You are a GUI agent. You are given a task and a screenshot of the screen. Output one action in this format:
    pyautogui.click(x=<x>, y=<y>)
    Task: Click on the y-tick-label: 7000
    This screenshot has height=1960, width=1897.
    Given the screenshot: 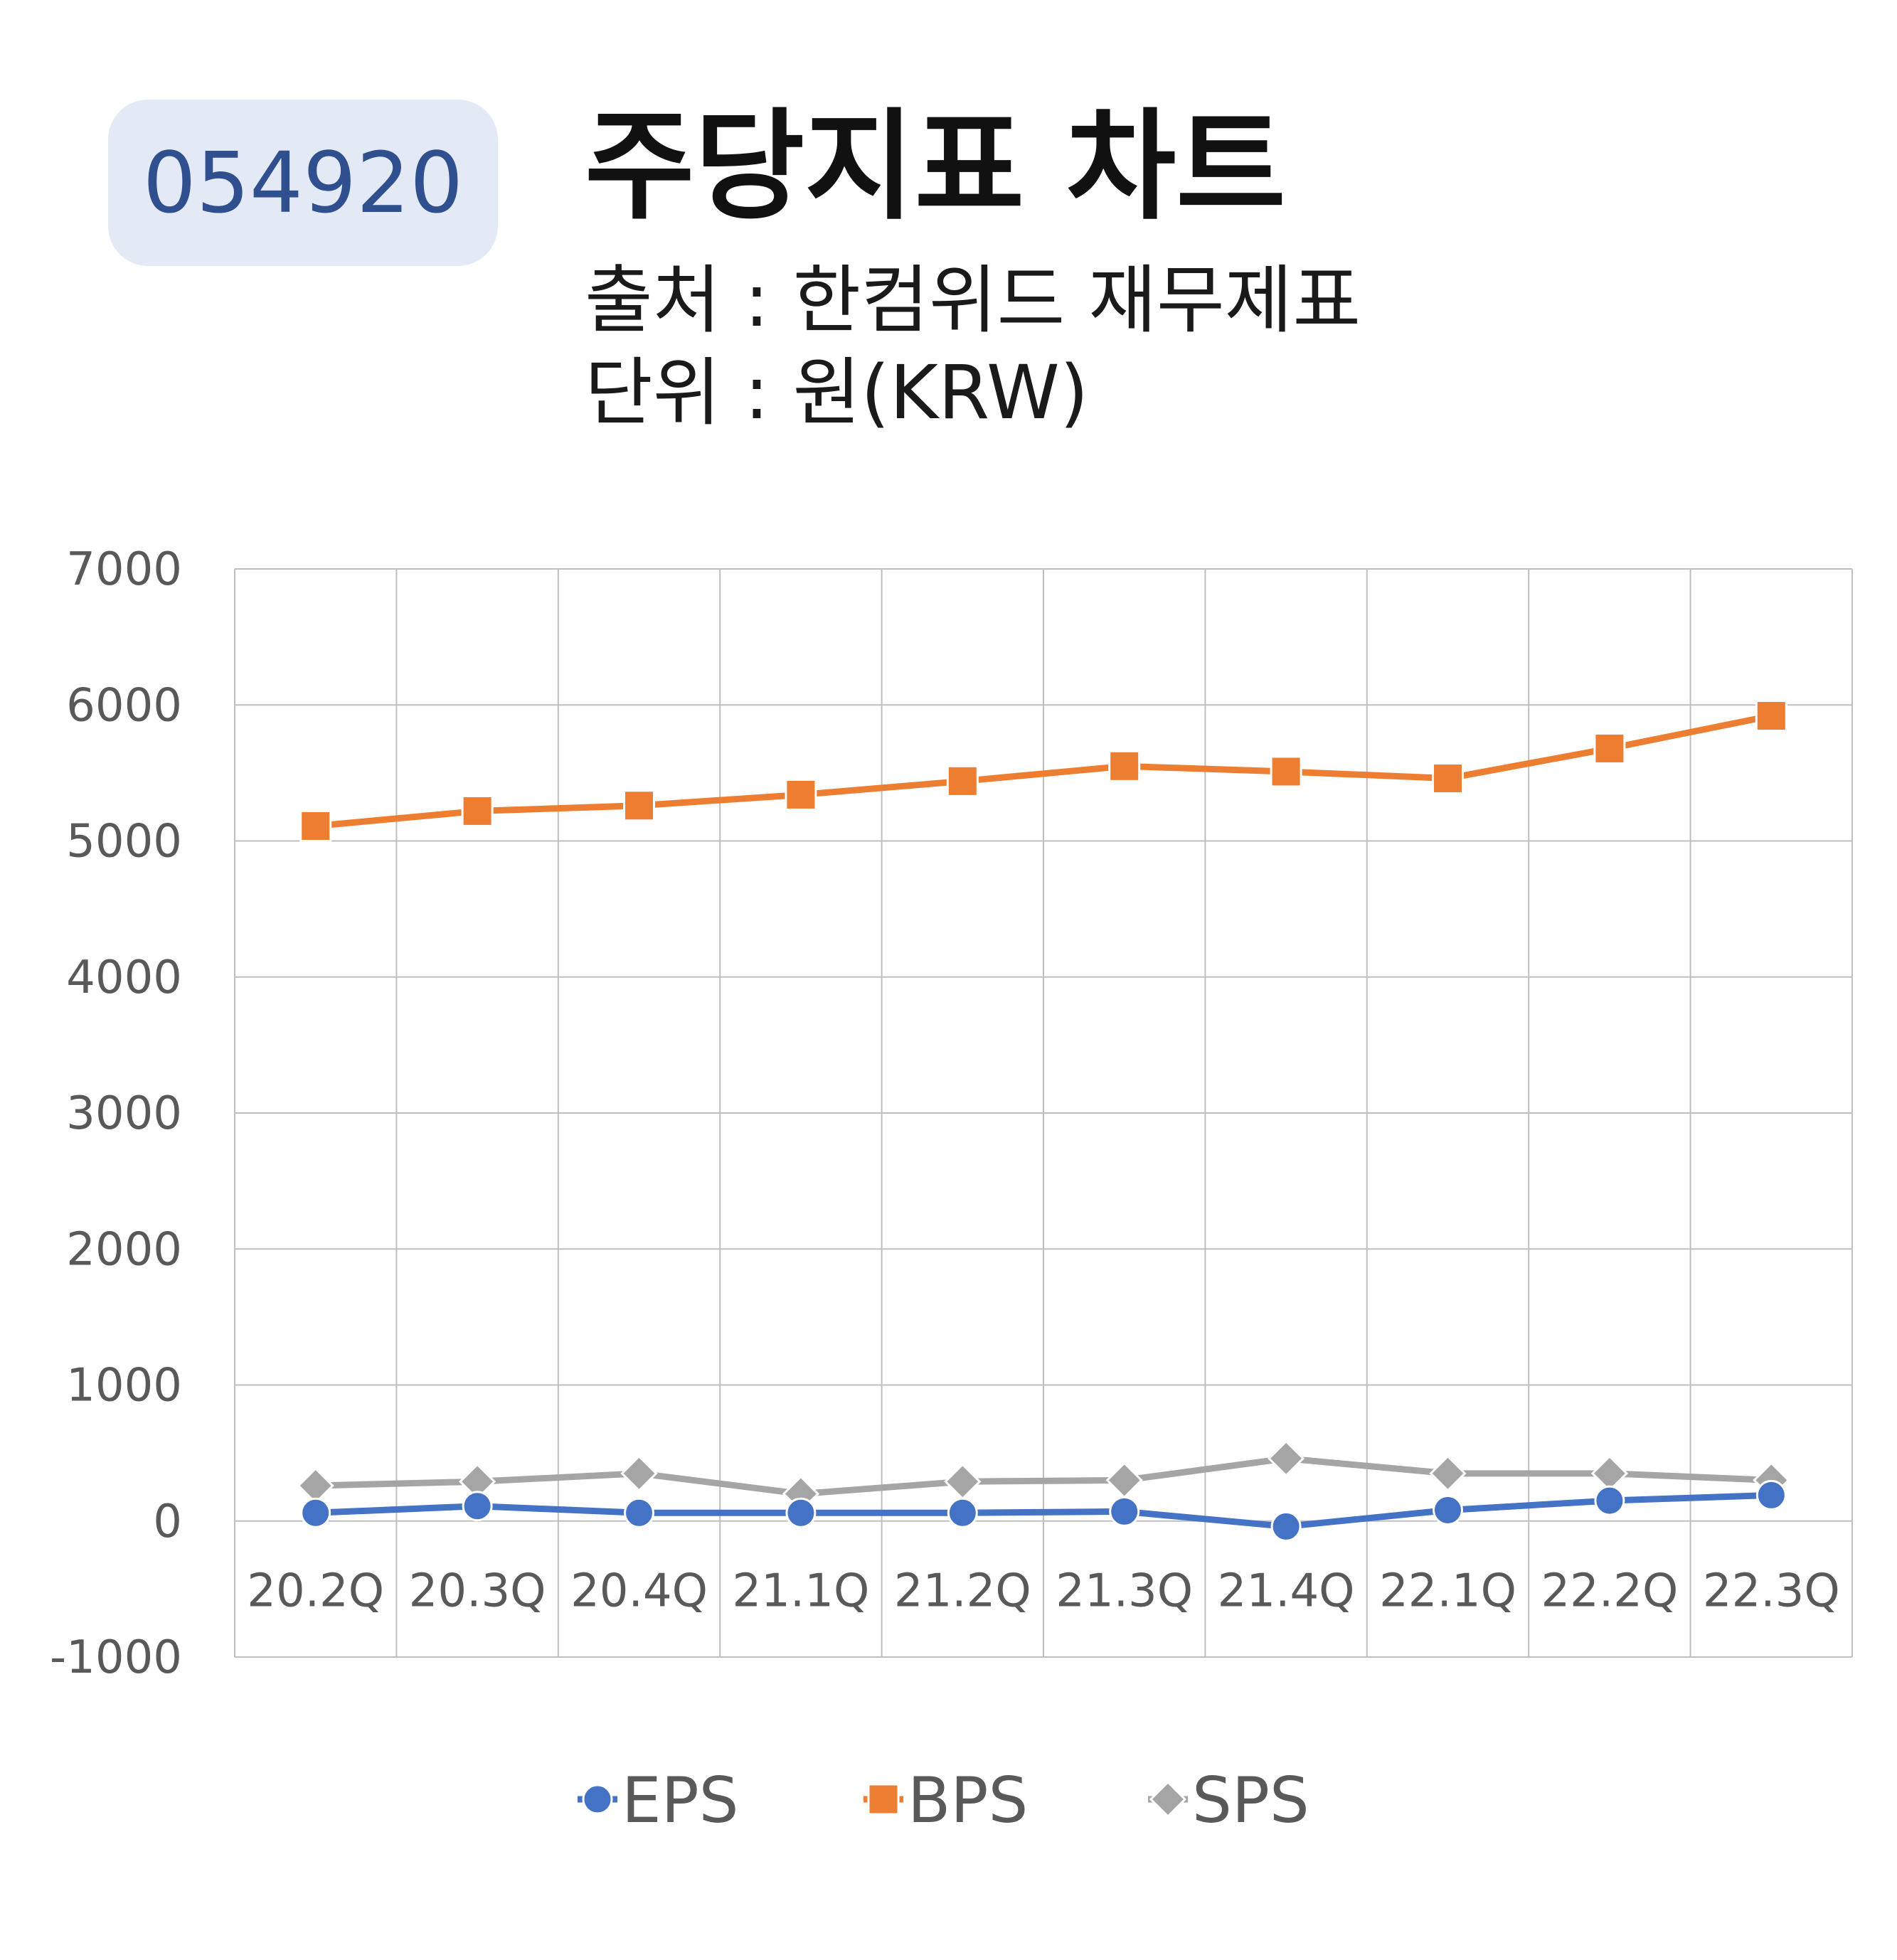 What is the action you would take?
    pyautogui.click(x=124, y=569)
    